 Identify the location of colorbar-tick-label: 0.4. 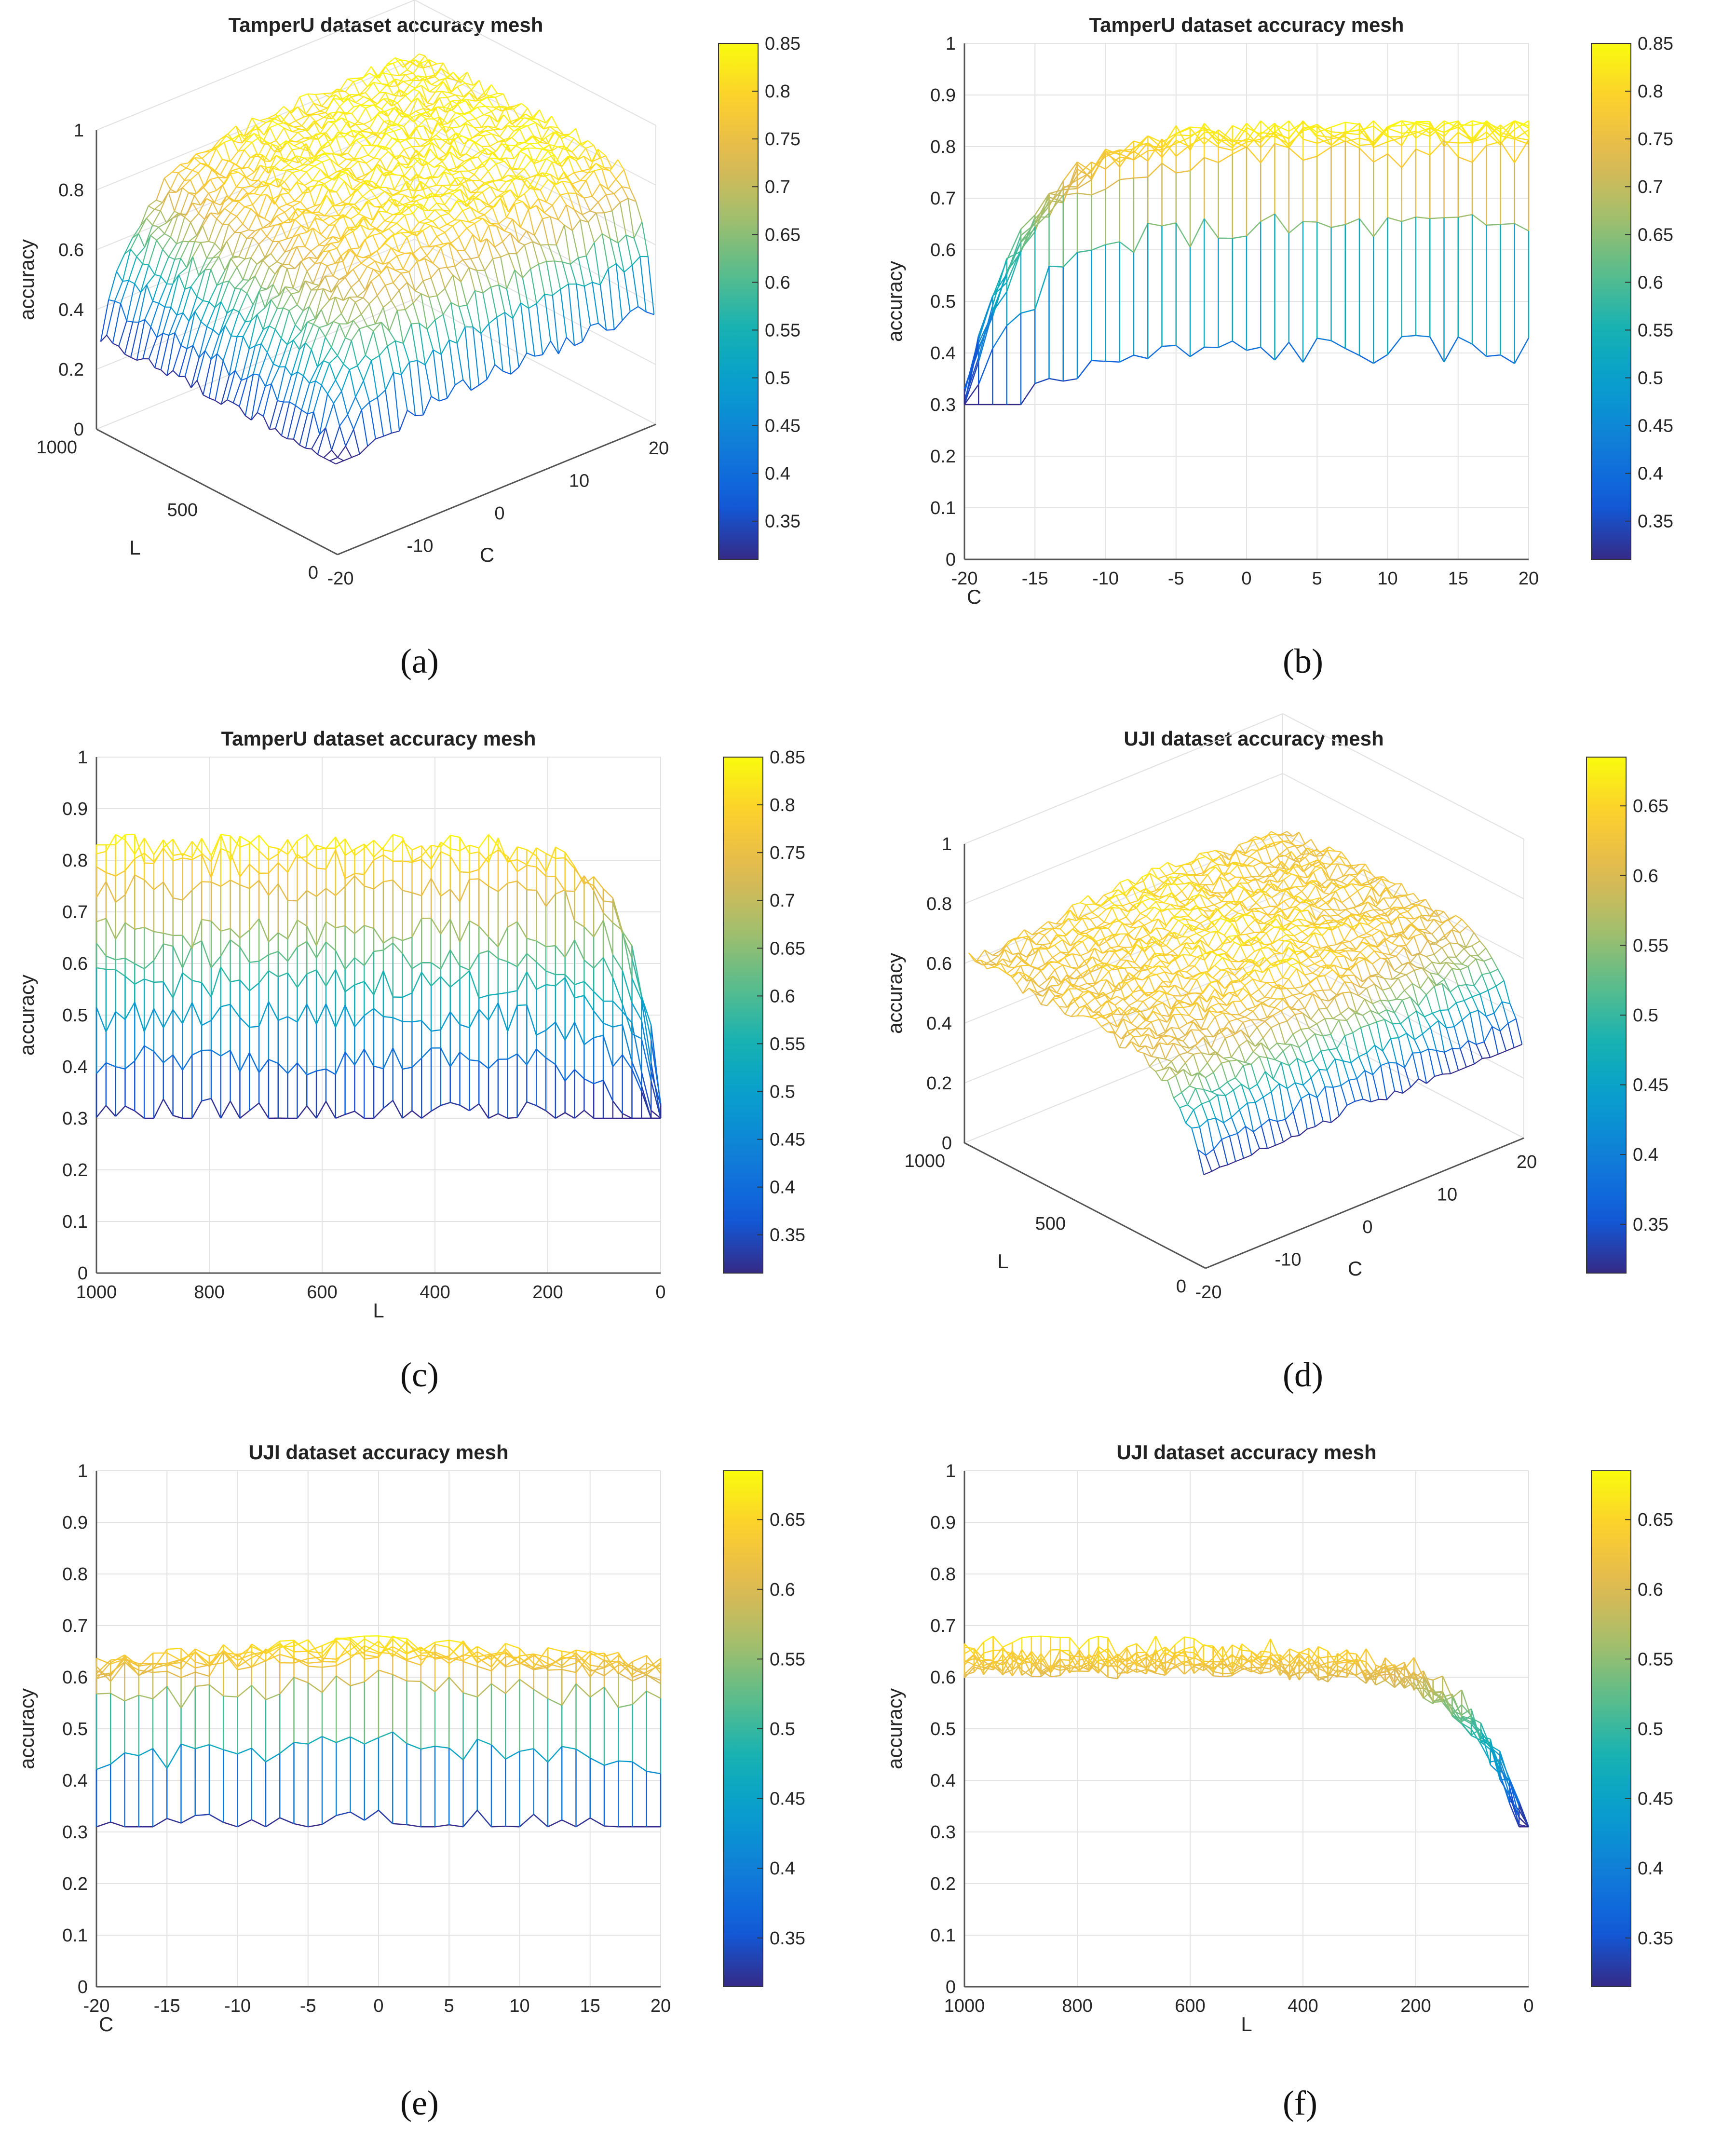
(778, 474).